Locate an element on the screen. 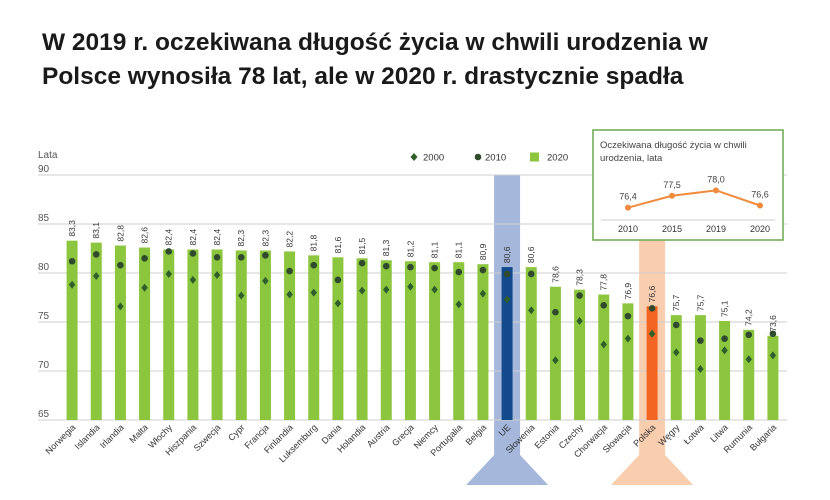 This screenshot has height=500, width=830. marker-2010-Norwegia is located at coordinates (72, 261).